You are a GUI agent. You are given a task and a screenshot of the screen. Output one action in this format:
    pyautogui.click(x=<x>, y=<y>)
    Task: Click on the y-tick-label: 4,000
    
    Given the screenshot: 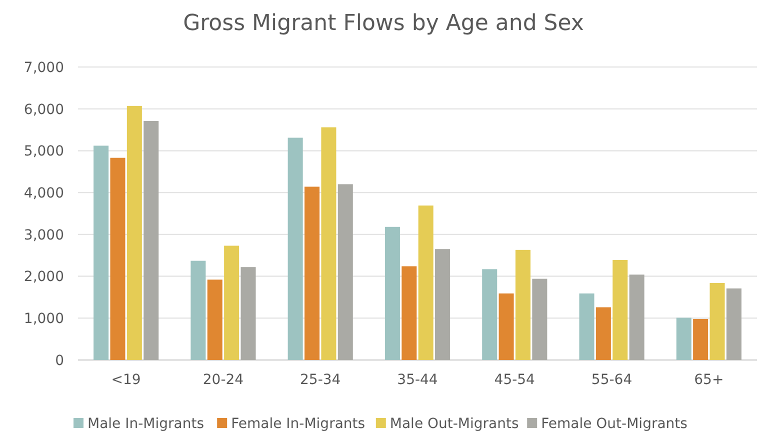 What is the action you would take?
    pyautogui.click(x=44, y=193)
    